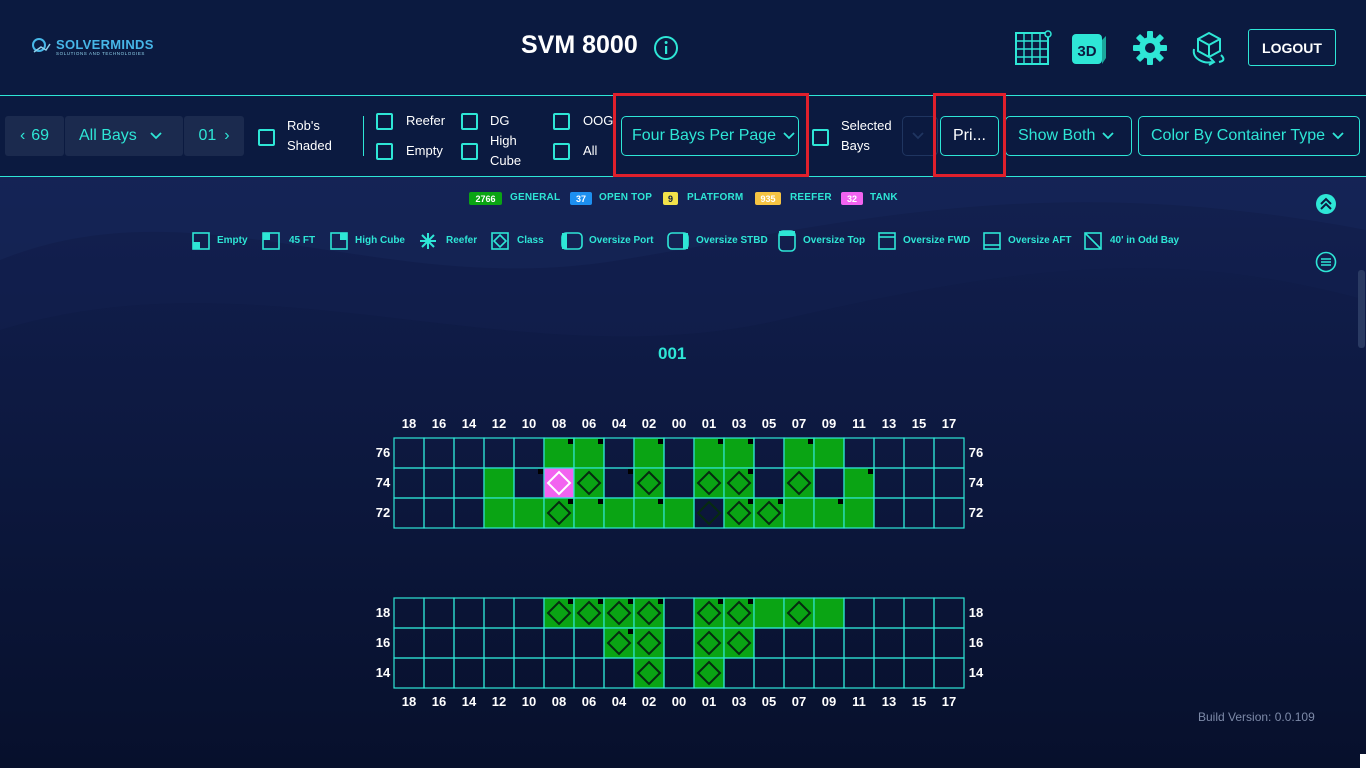  I want to click on dg-checkbox, so click(469, 121).